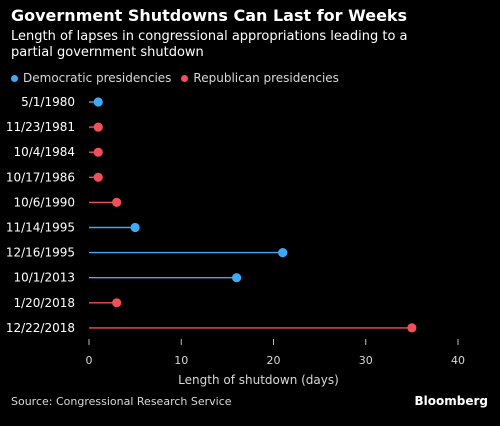  What do you see at coordinates (40, 253) in the screenshot?
I see `category-label: 12/16/1995` at bounding box center [40, 253].